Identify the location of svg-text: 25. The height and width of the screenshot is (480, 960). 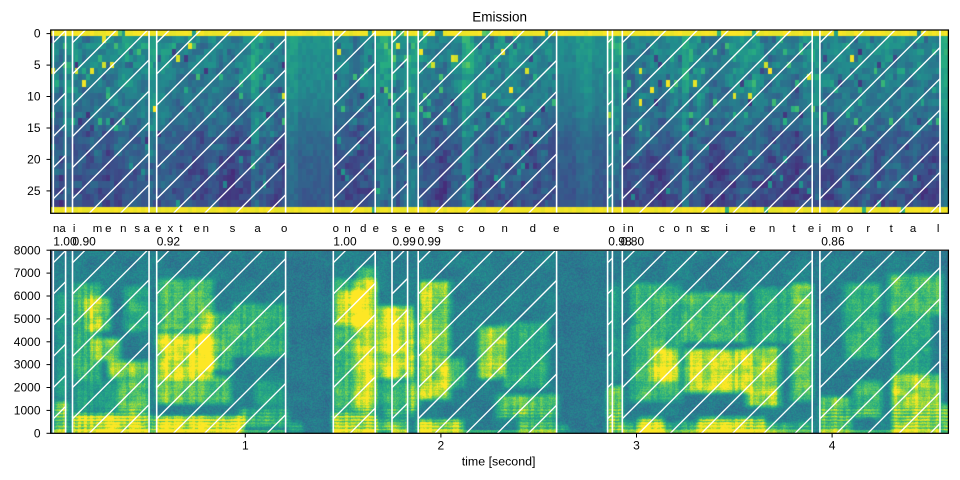
(34, 191).